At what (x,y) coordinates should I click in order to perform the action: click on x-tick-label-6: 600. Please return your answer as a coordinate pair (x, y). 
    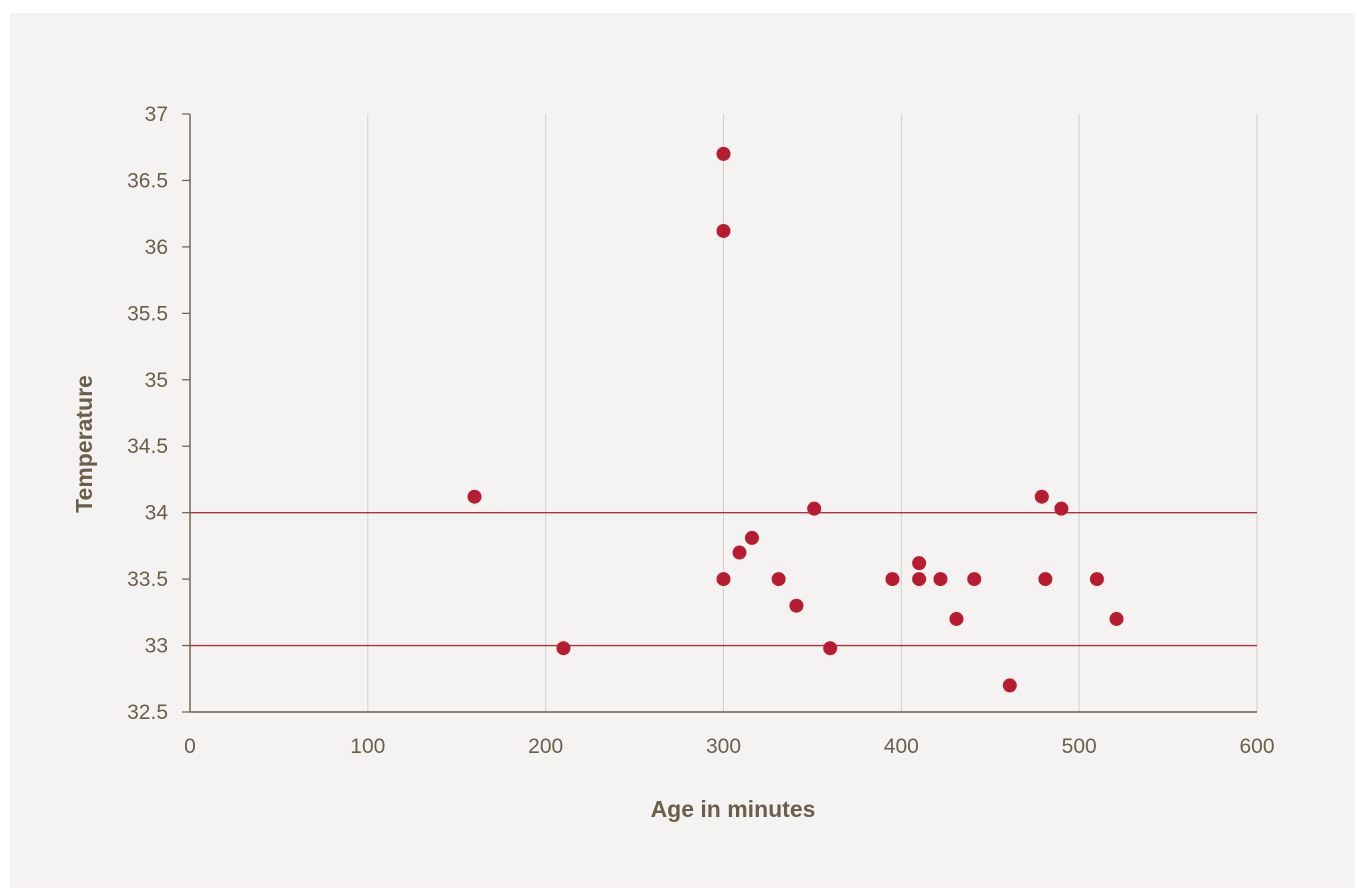
    Looking at the image, I should click on (1256, 746).